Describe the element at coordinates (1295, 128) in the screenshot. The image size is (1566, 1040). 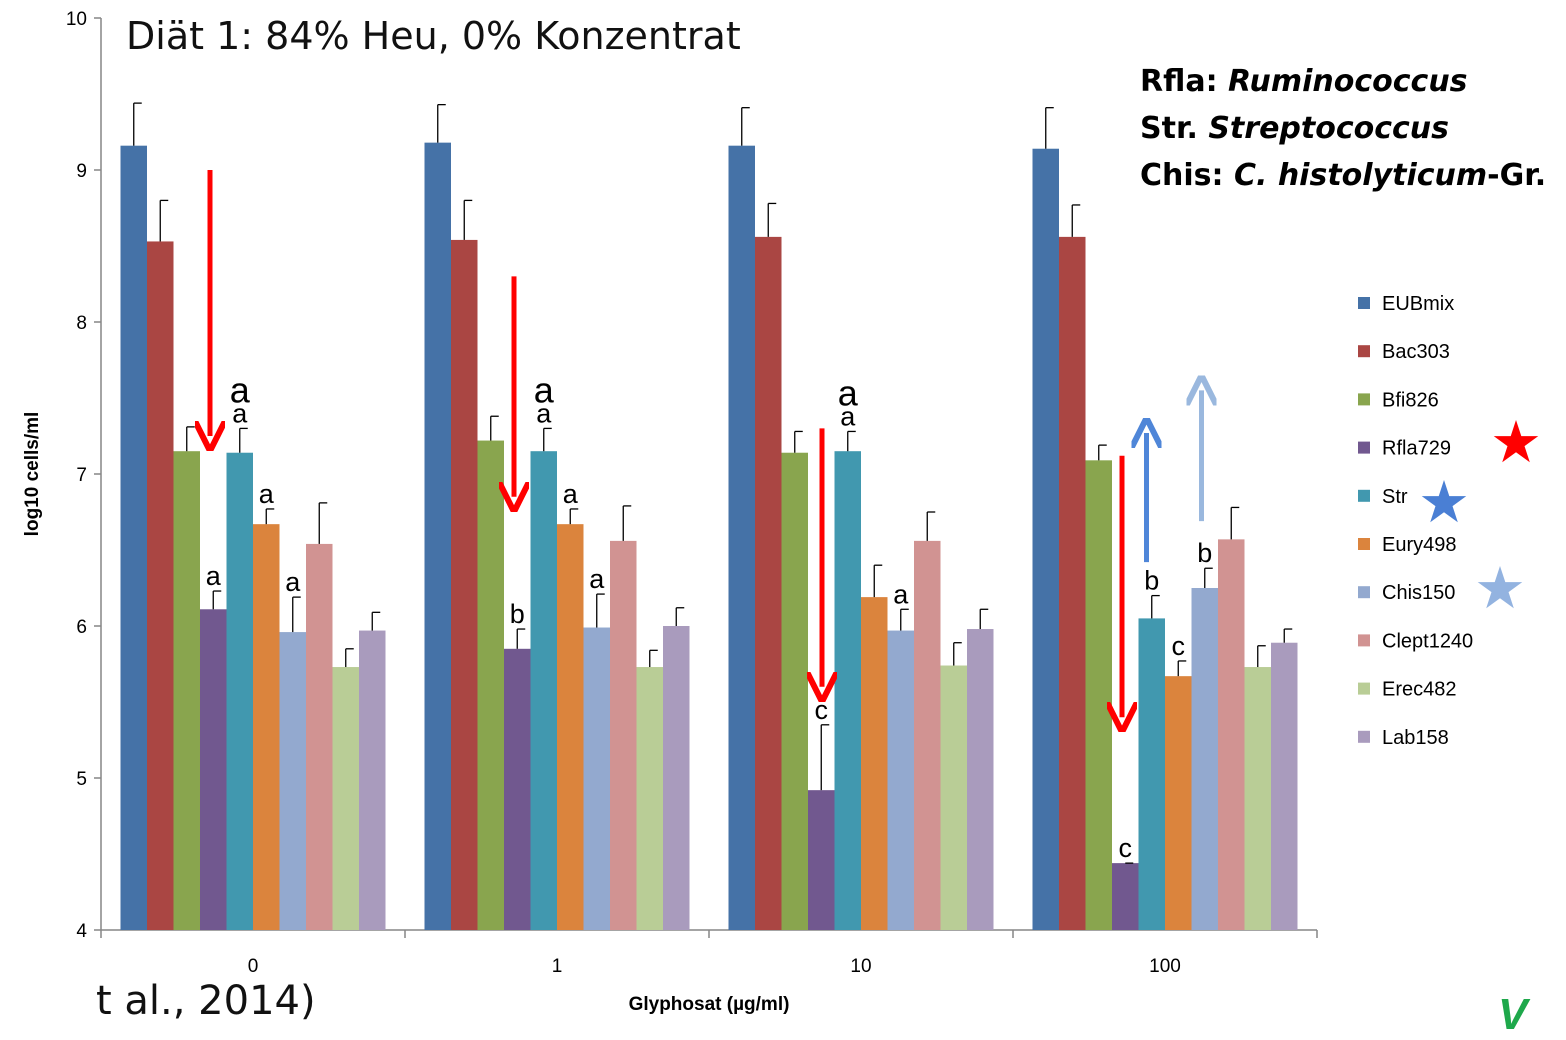
I see `probe-legend-str: Str. Streptococcus` at that location.